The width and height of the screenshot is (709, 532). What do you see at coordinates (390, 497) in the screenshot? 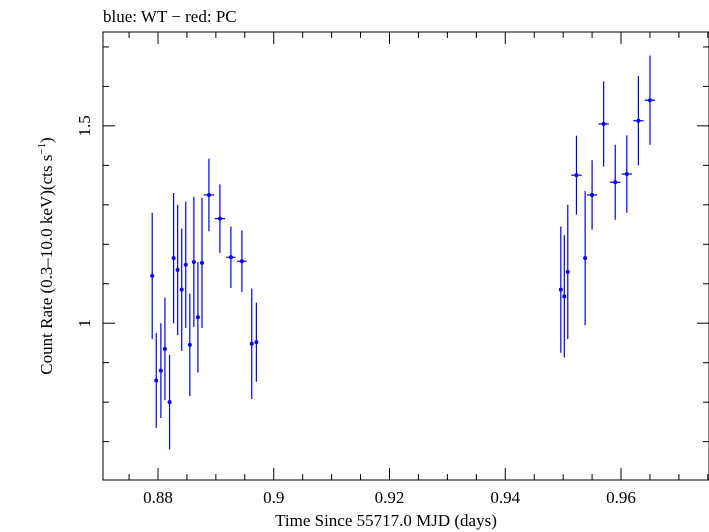
I see `x-tick-label: 0.92` at bounding box center [390, 497].